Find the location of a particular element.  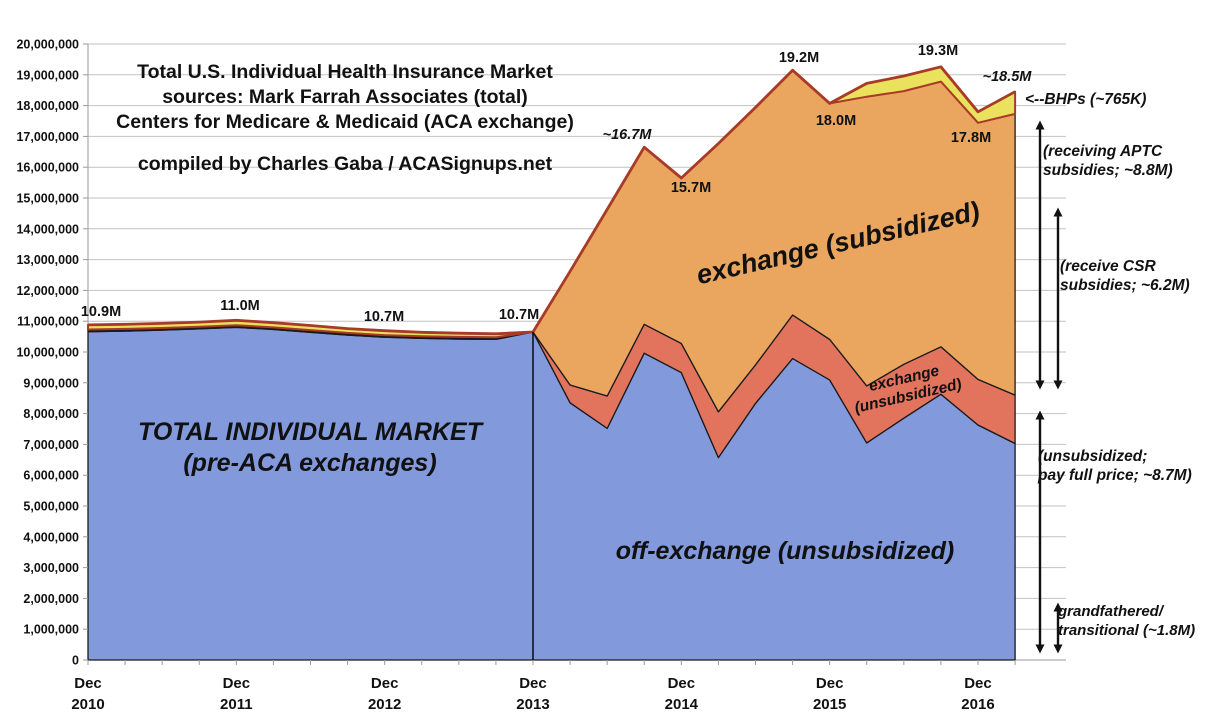

y-axis-label: 10,000,000 is located at coordinates (47, 353).